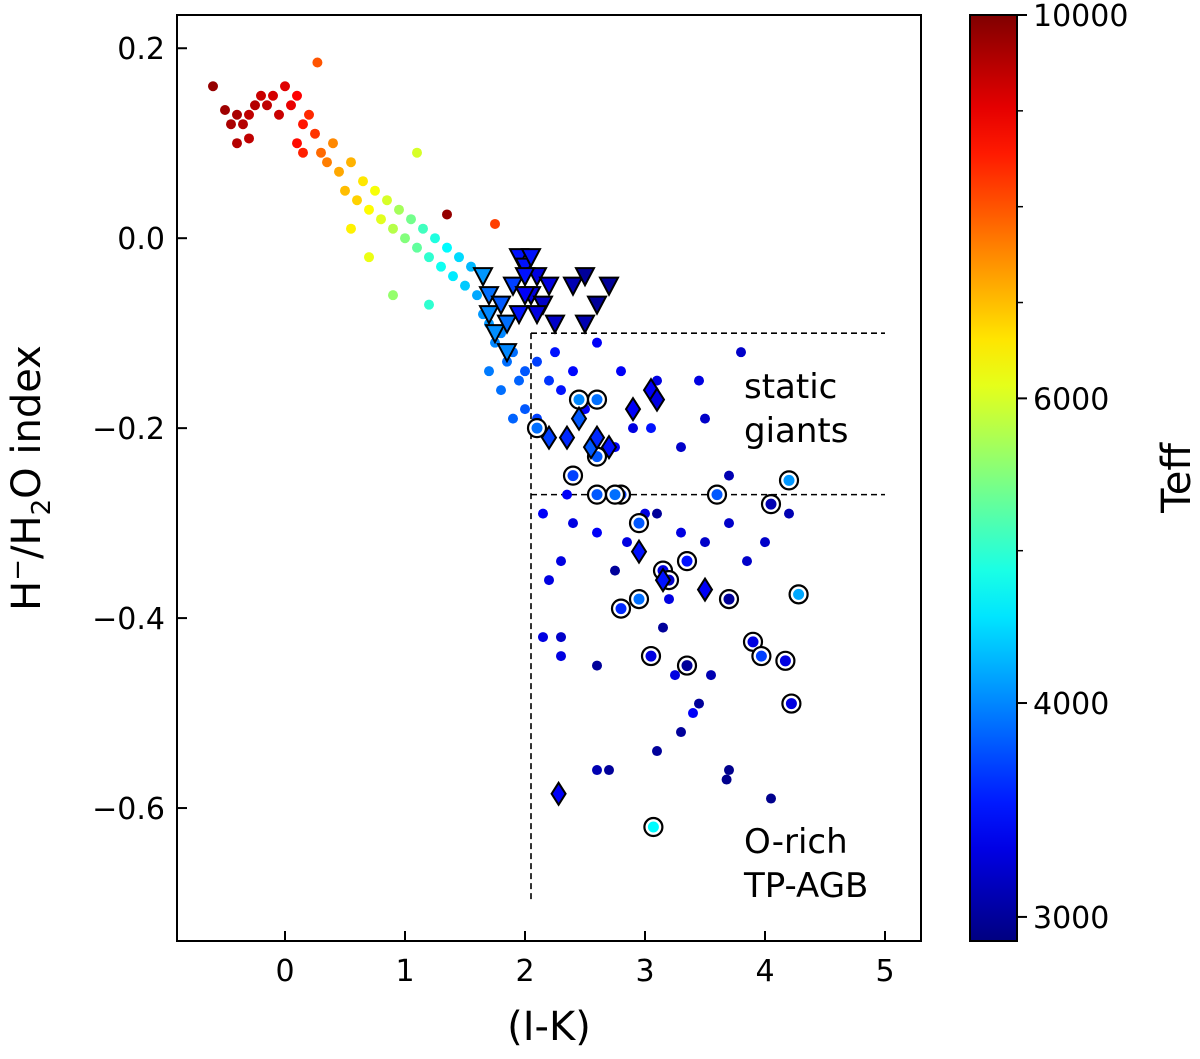 The image size is (1200, 1059). I want to click on annotation-line: TP-AGB, so click(805, 886).